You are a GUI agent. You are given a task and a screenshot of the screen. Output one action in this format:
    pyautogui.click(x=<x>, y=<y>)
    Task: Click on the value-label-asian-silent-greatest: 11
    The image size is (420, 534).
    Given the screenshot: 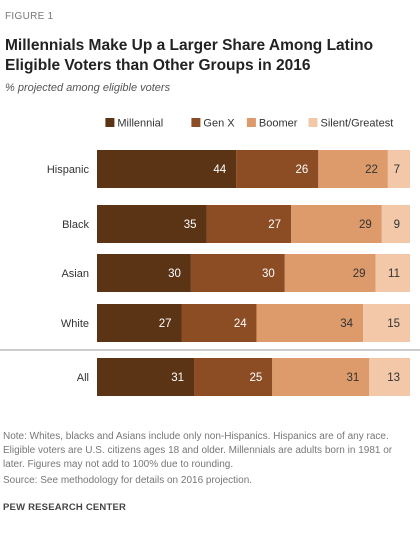 What is the action you would take?
    pyautogui.click(x=394, y=274)
    